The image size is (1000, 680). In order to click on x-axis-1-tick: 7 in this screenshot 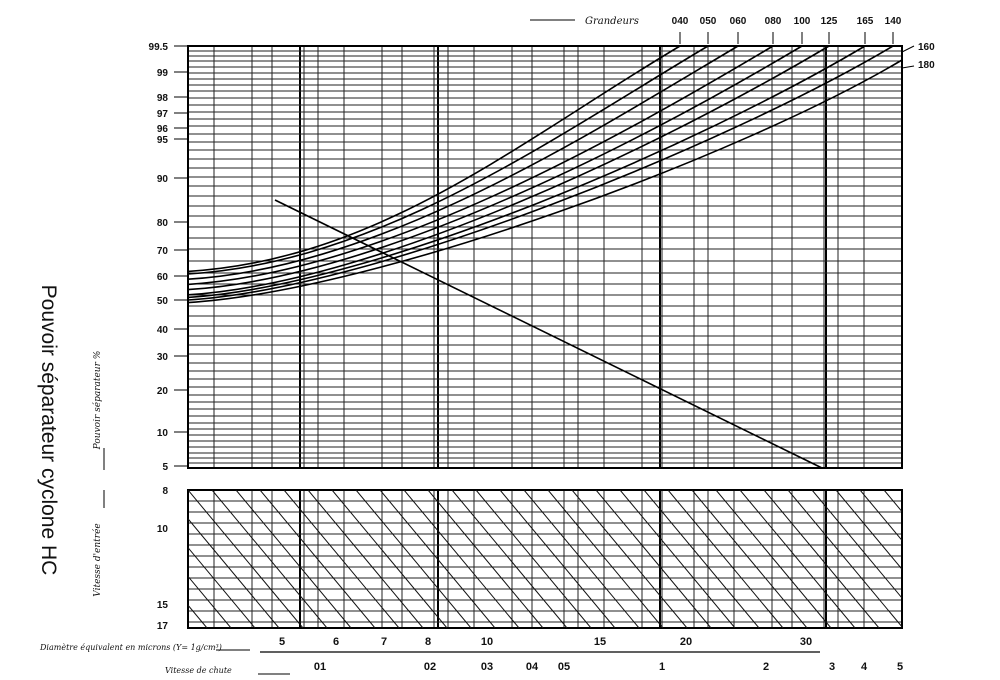, I will do `click(384, 642)`.